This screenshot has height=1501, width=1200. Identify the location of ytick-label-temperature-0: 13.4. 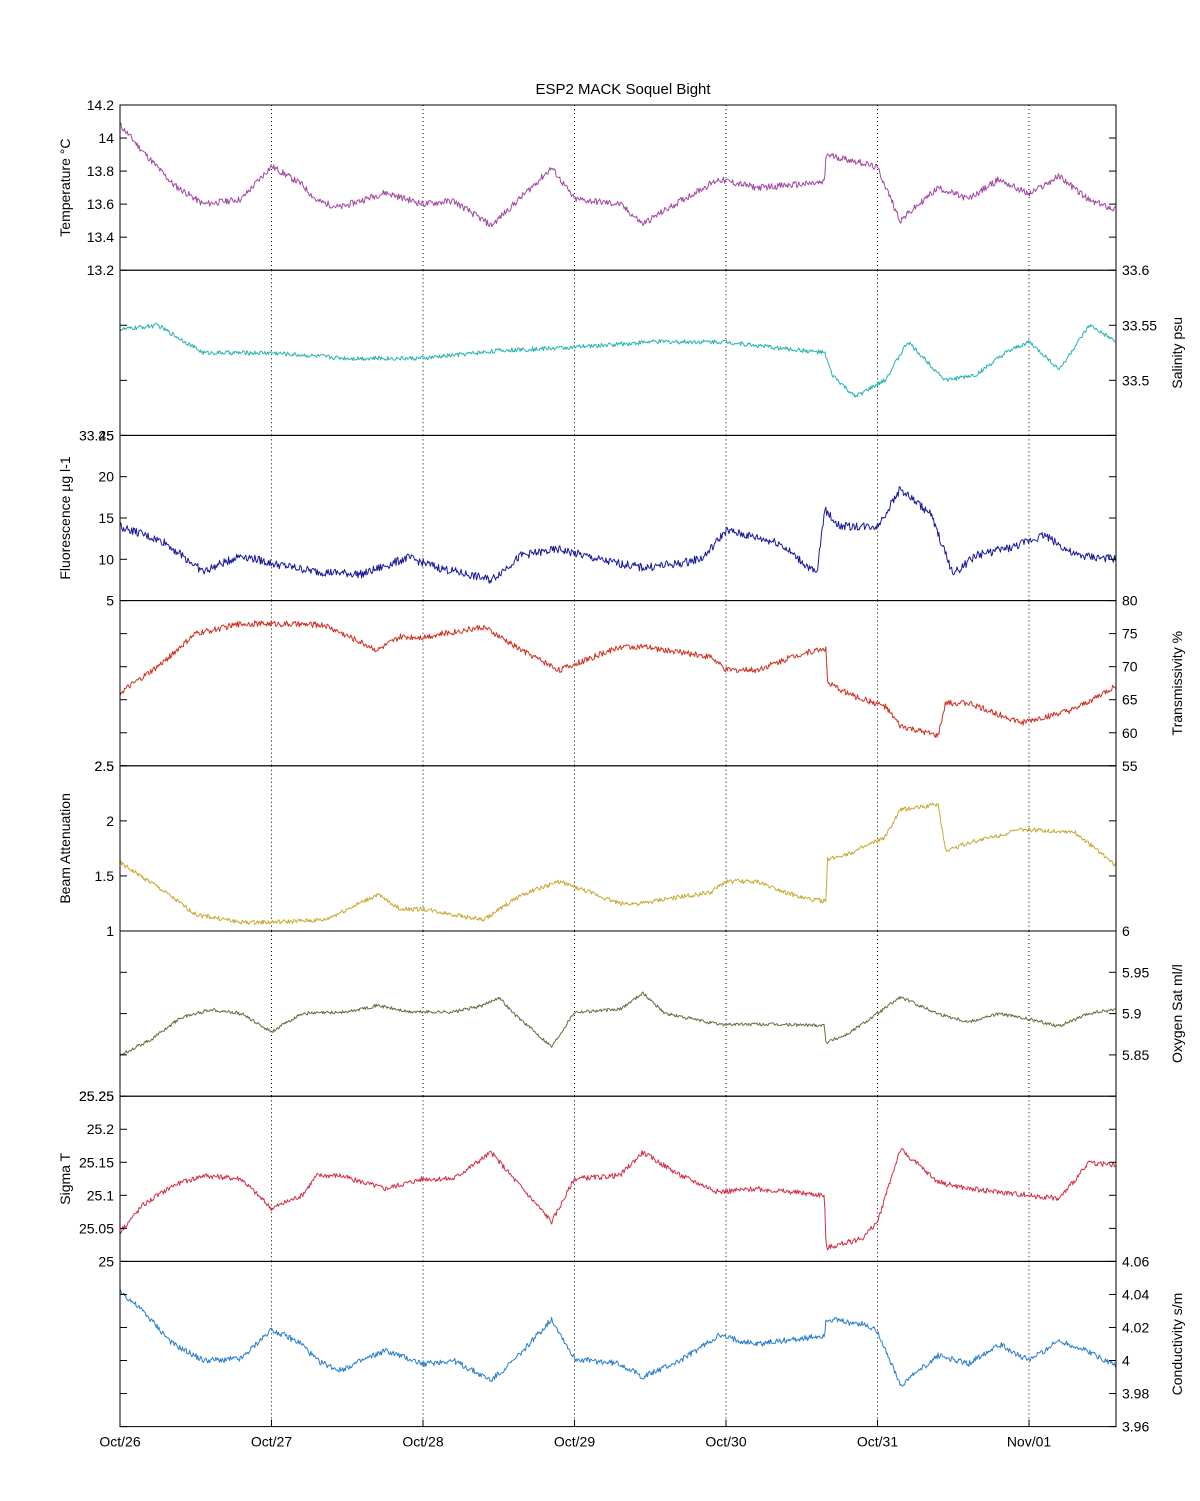
(100, 237).